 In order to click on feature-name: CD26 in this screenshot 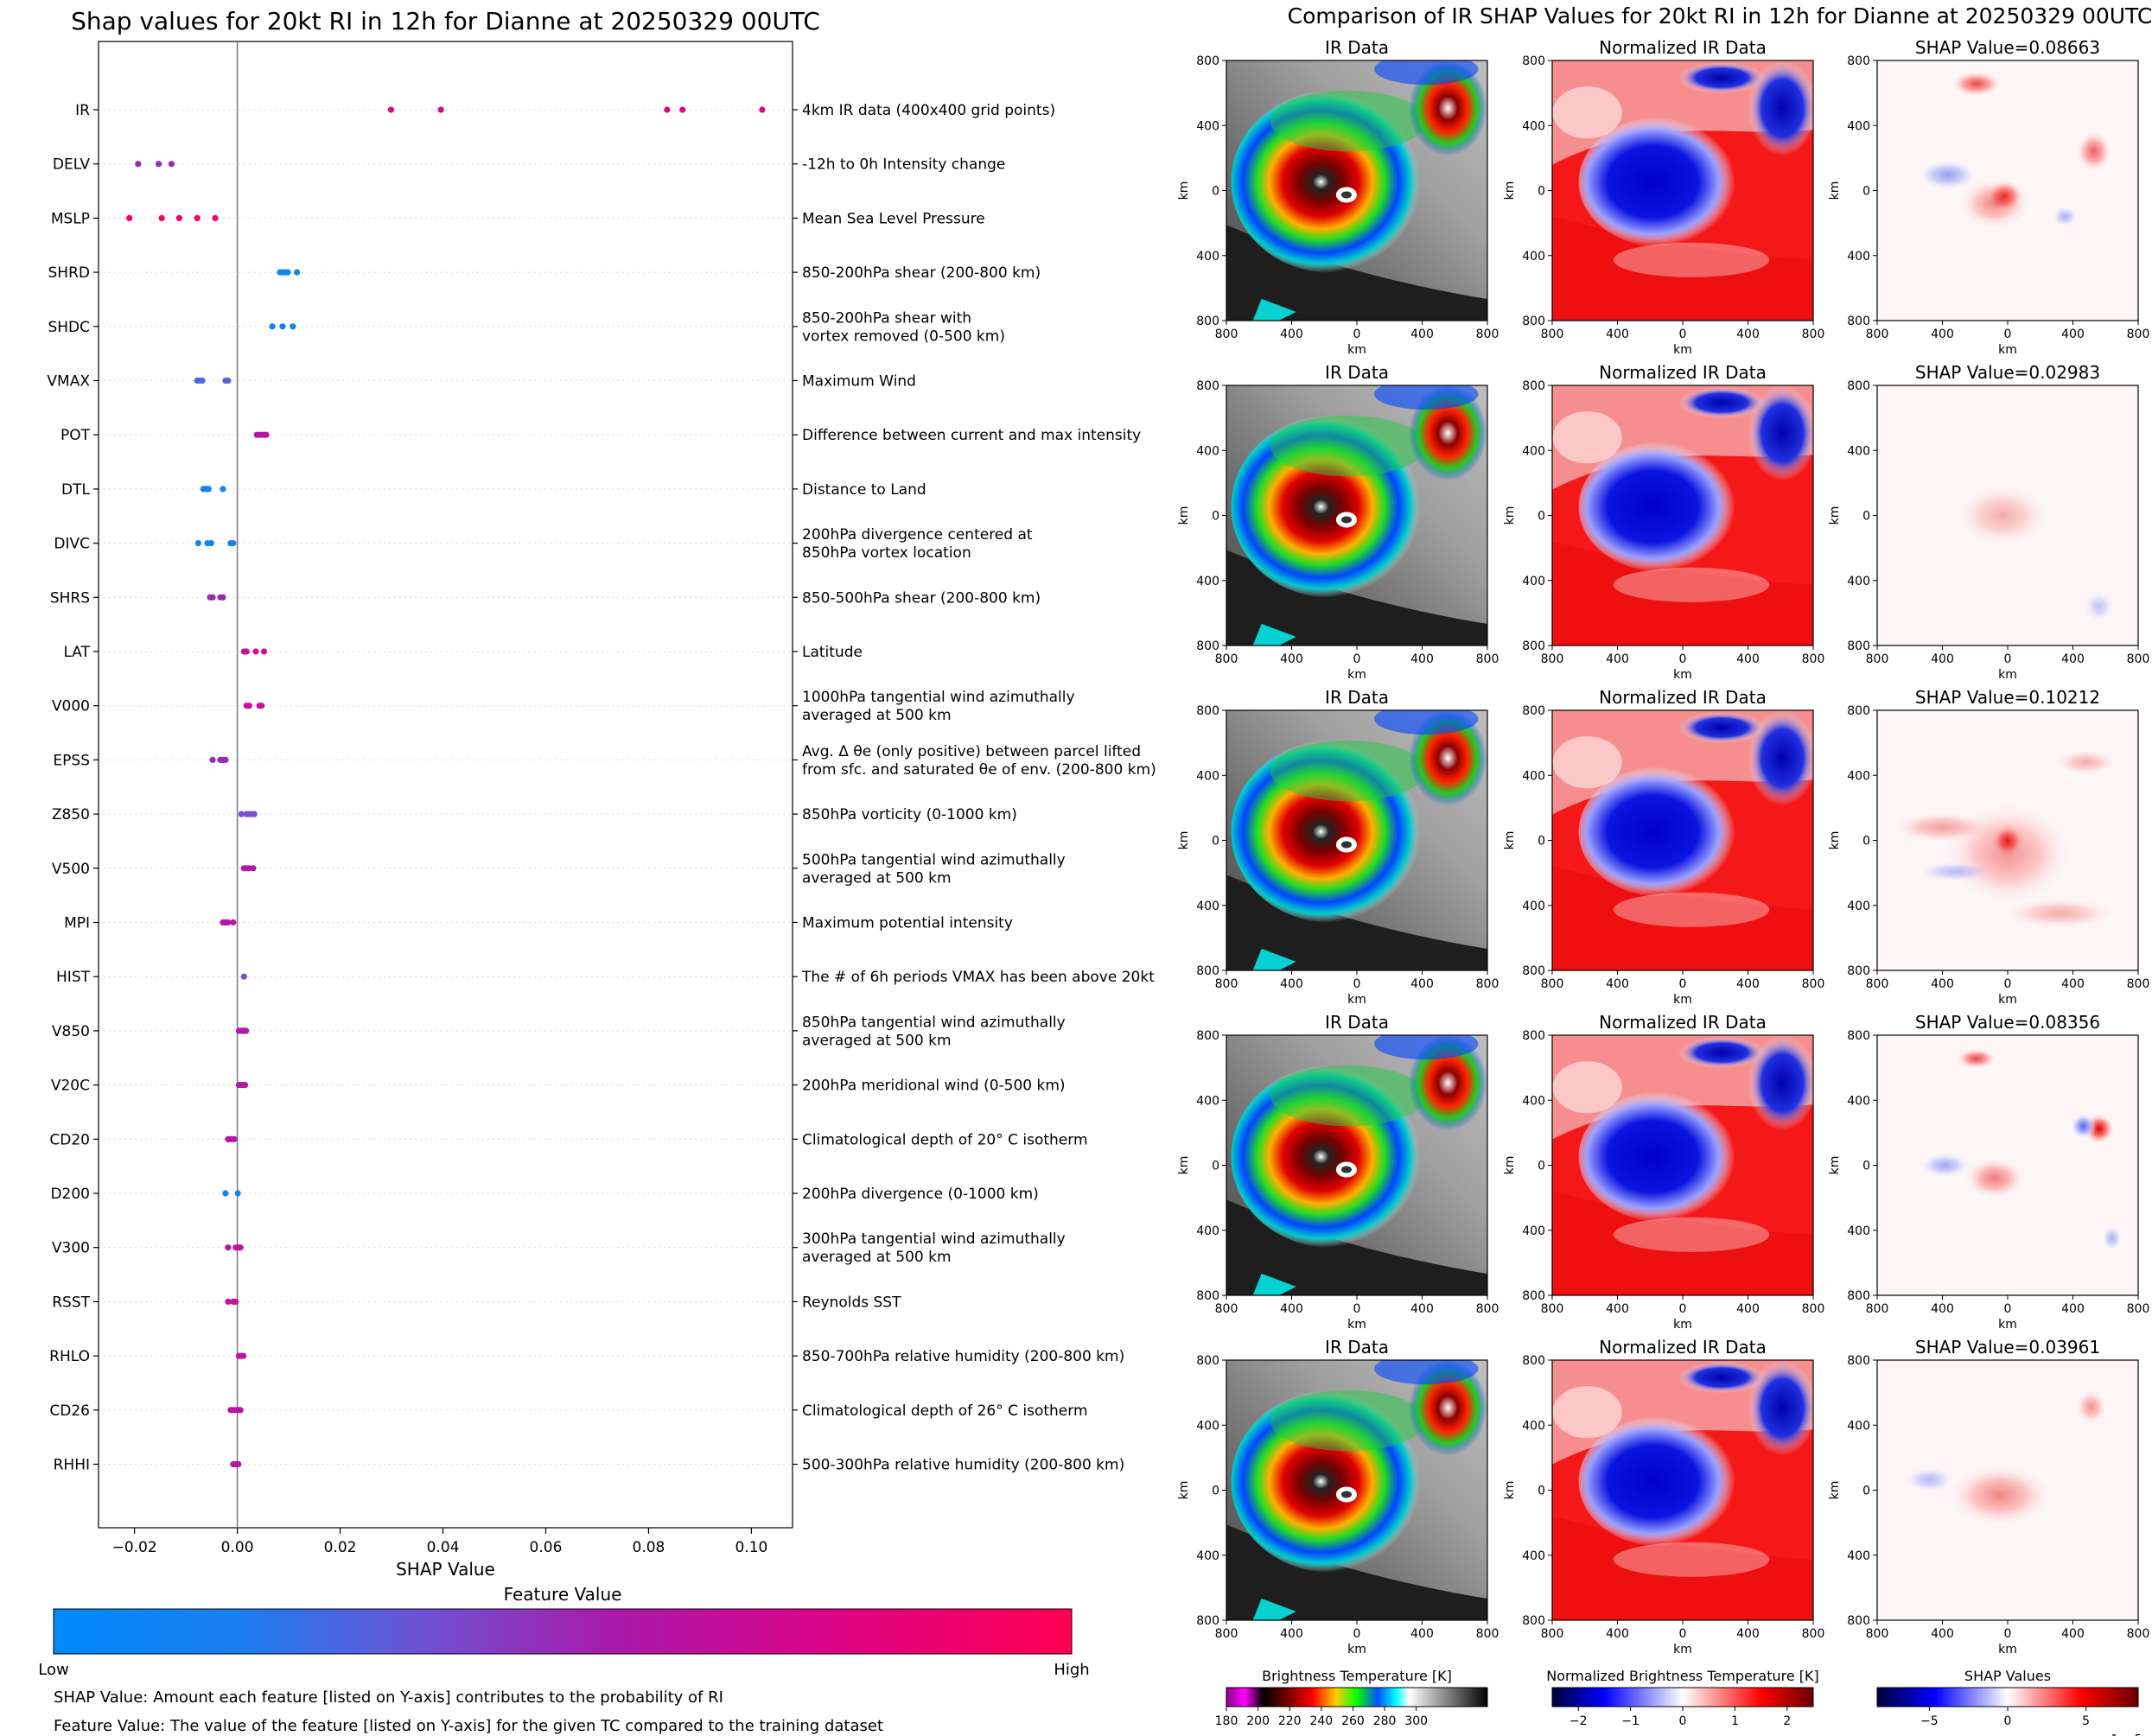, I will do `click(69, 1411)`.